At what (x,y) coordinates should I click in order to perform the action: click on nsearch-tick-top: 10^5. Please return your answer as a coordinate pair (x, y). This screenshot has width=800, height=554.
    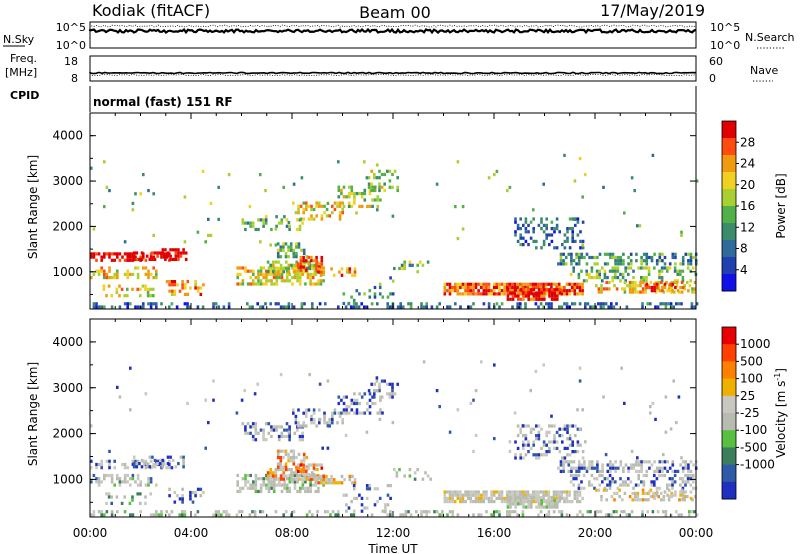
    Looking at the image, I should click on (725, 27).